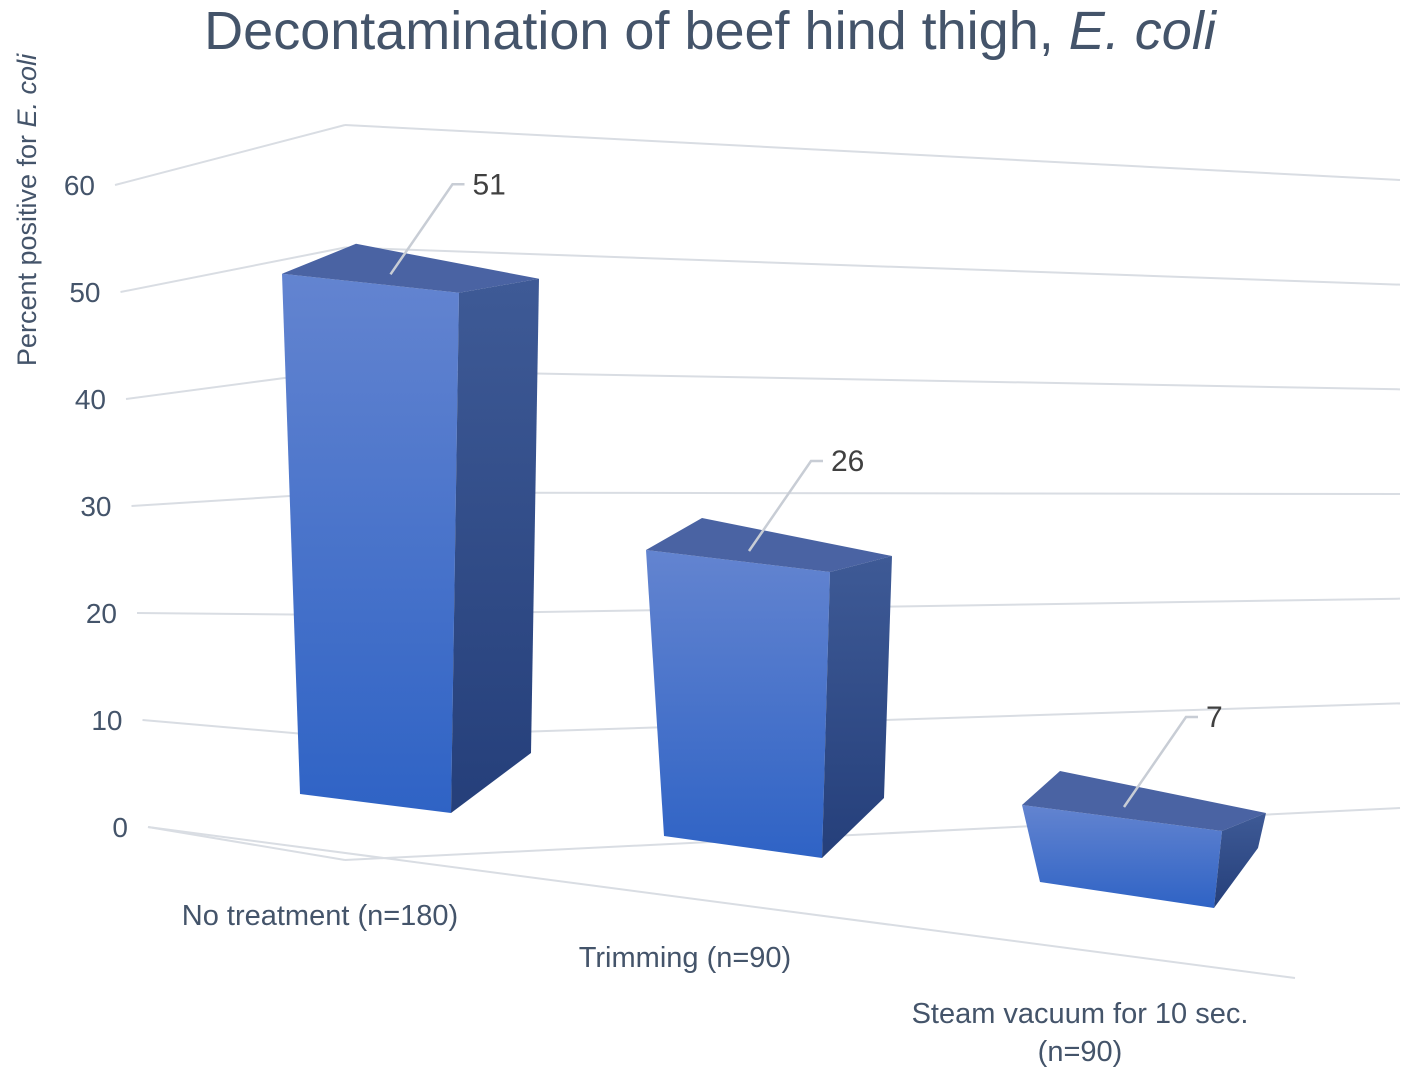 Image resolution: width=1420 pixels, height=1077 pixels. What do you see at coordinates (79, 185) in the screenshot?
I see `y-tick-label: 60` at bounding box center [79, 185].